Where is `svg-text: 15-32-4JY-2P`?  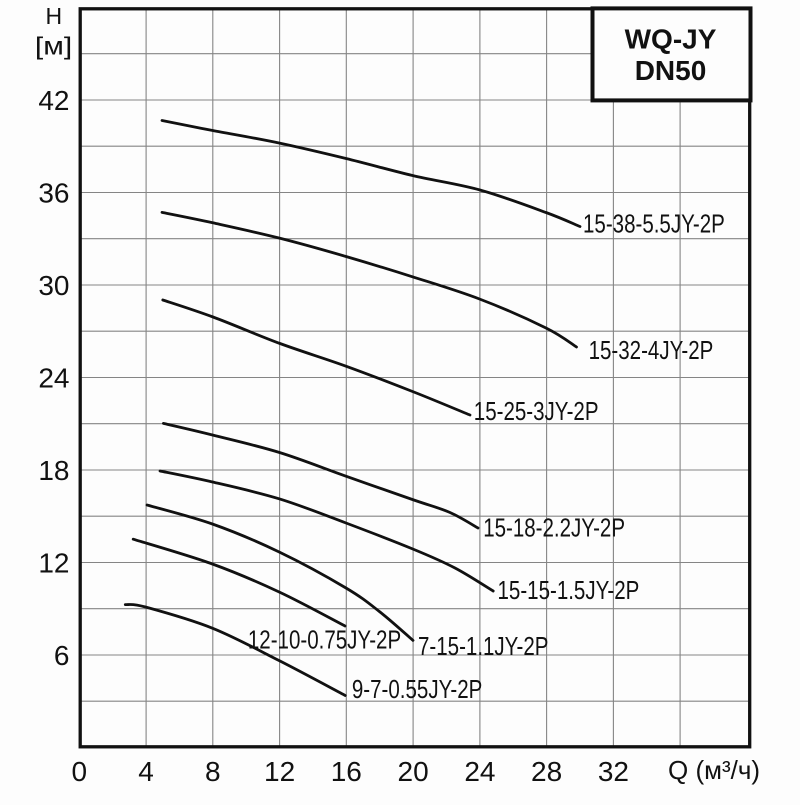 svg-text: 15-32-4JY-2P is located at coordinates (651, 350).